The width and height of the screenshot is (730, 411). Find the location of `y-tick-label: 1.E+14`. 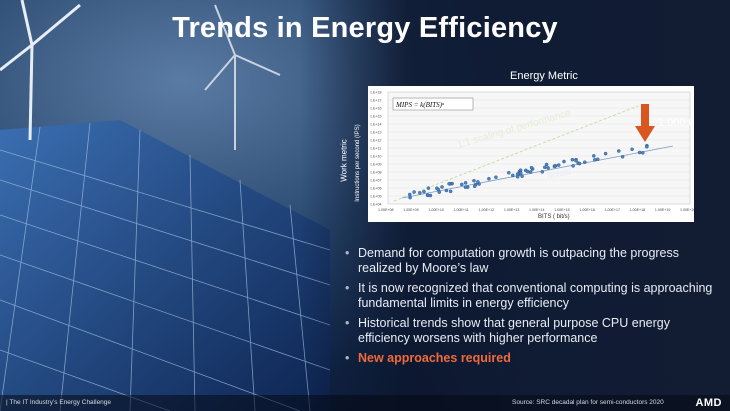

y-tick-label: 1.E+14 is located at coordinates (376, 125).